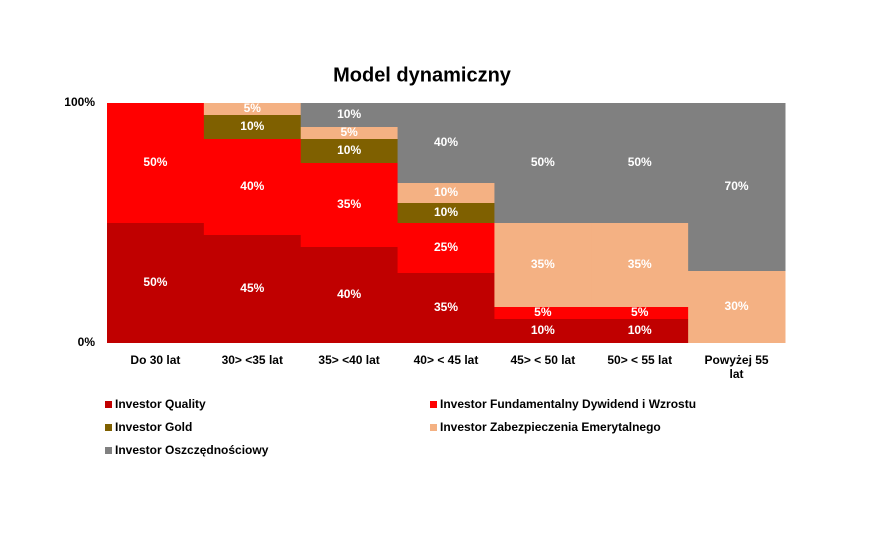  Describe the element at coordinates (422, 75) in the screenshot. I see `chart-title: Model dynamiczny` at that location.